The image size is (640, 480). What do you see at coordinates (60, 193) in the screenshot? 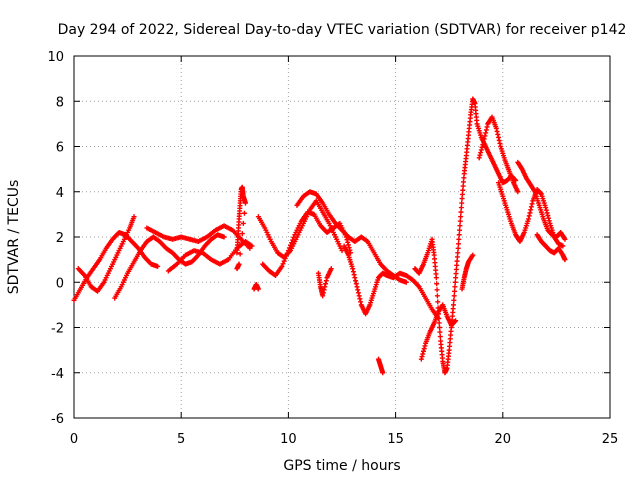
I see `y-tick-label: 4` at bounding box center [60, 193].